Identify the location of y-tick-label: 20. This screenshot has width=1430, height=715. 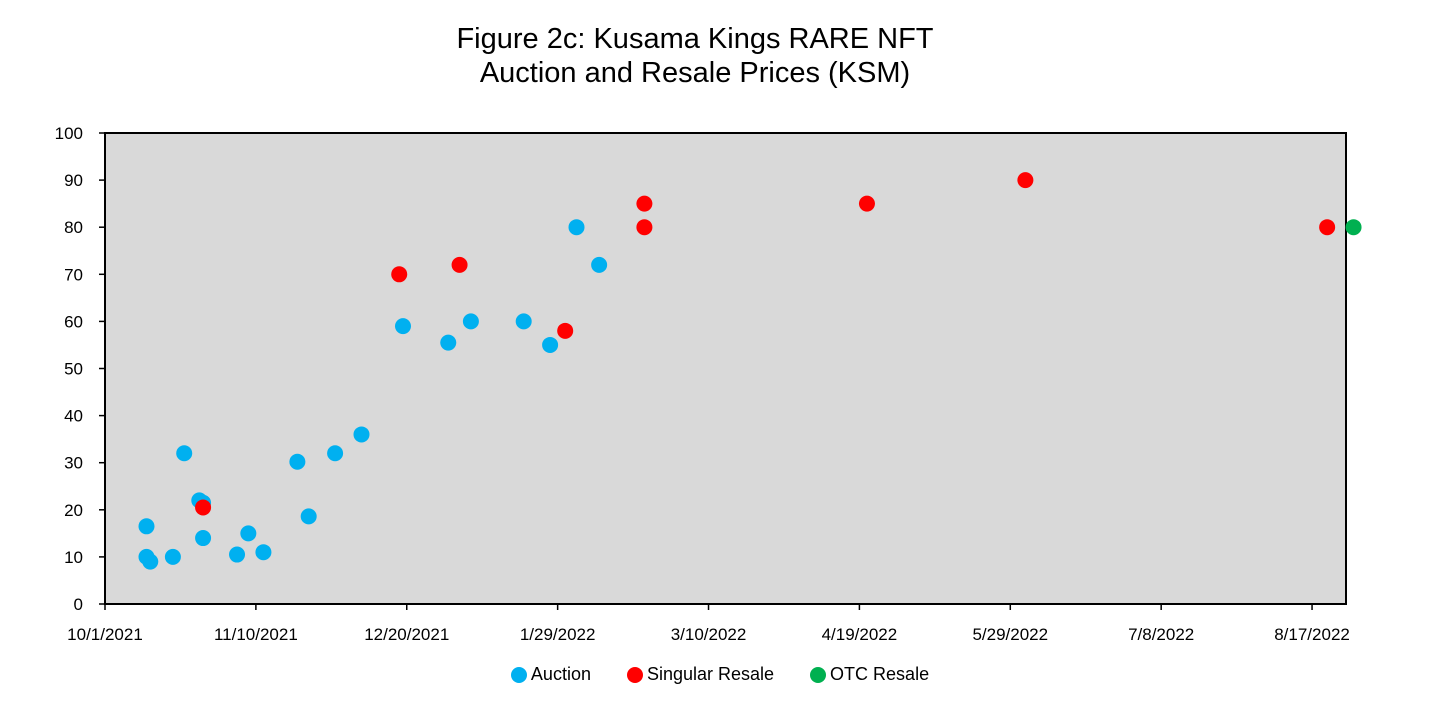
(73, 510).